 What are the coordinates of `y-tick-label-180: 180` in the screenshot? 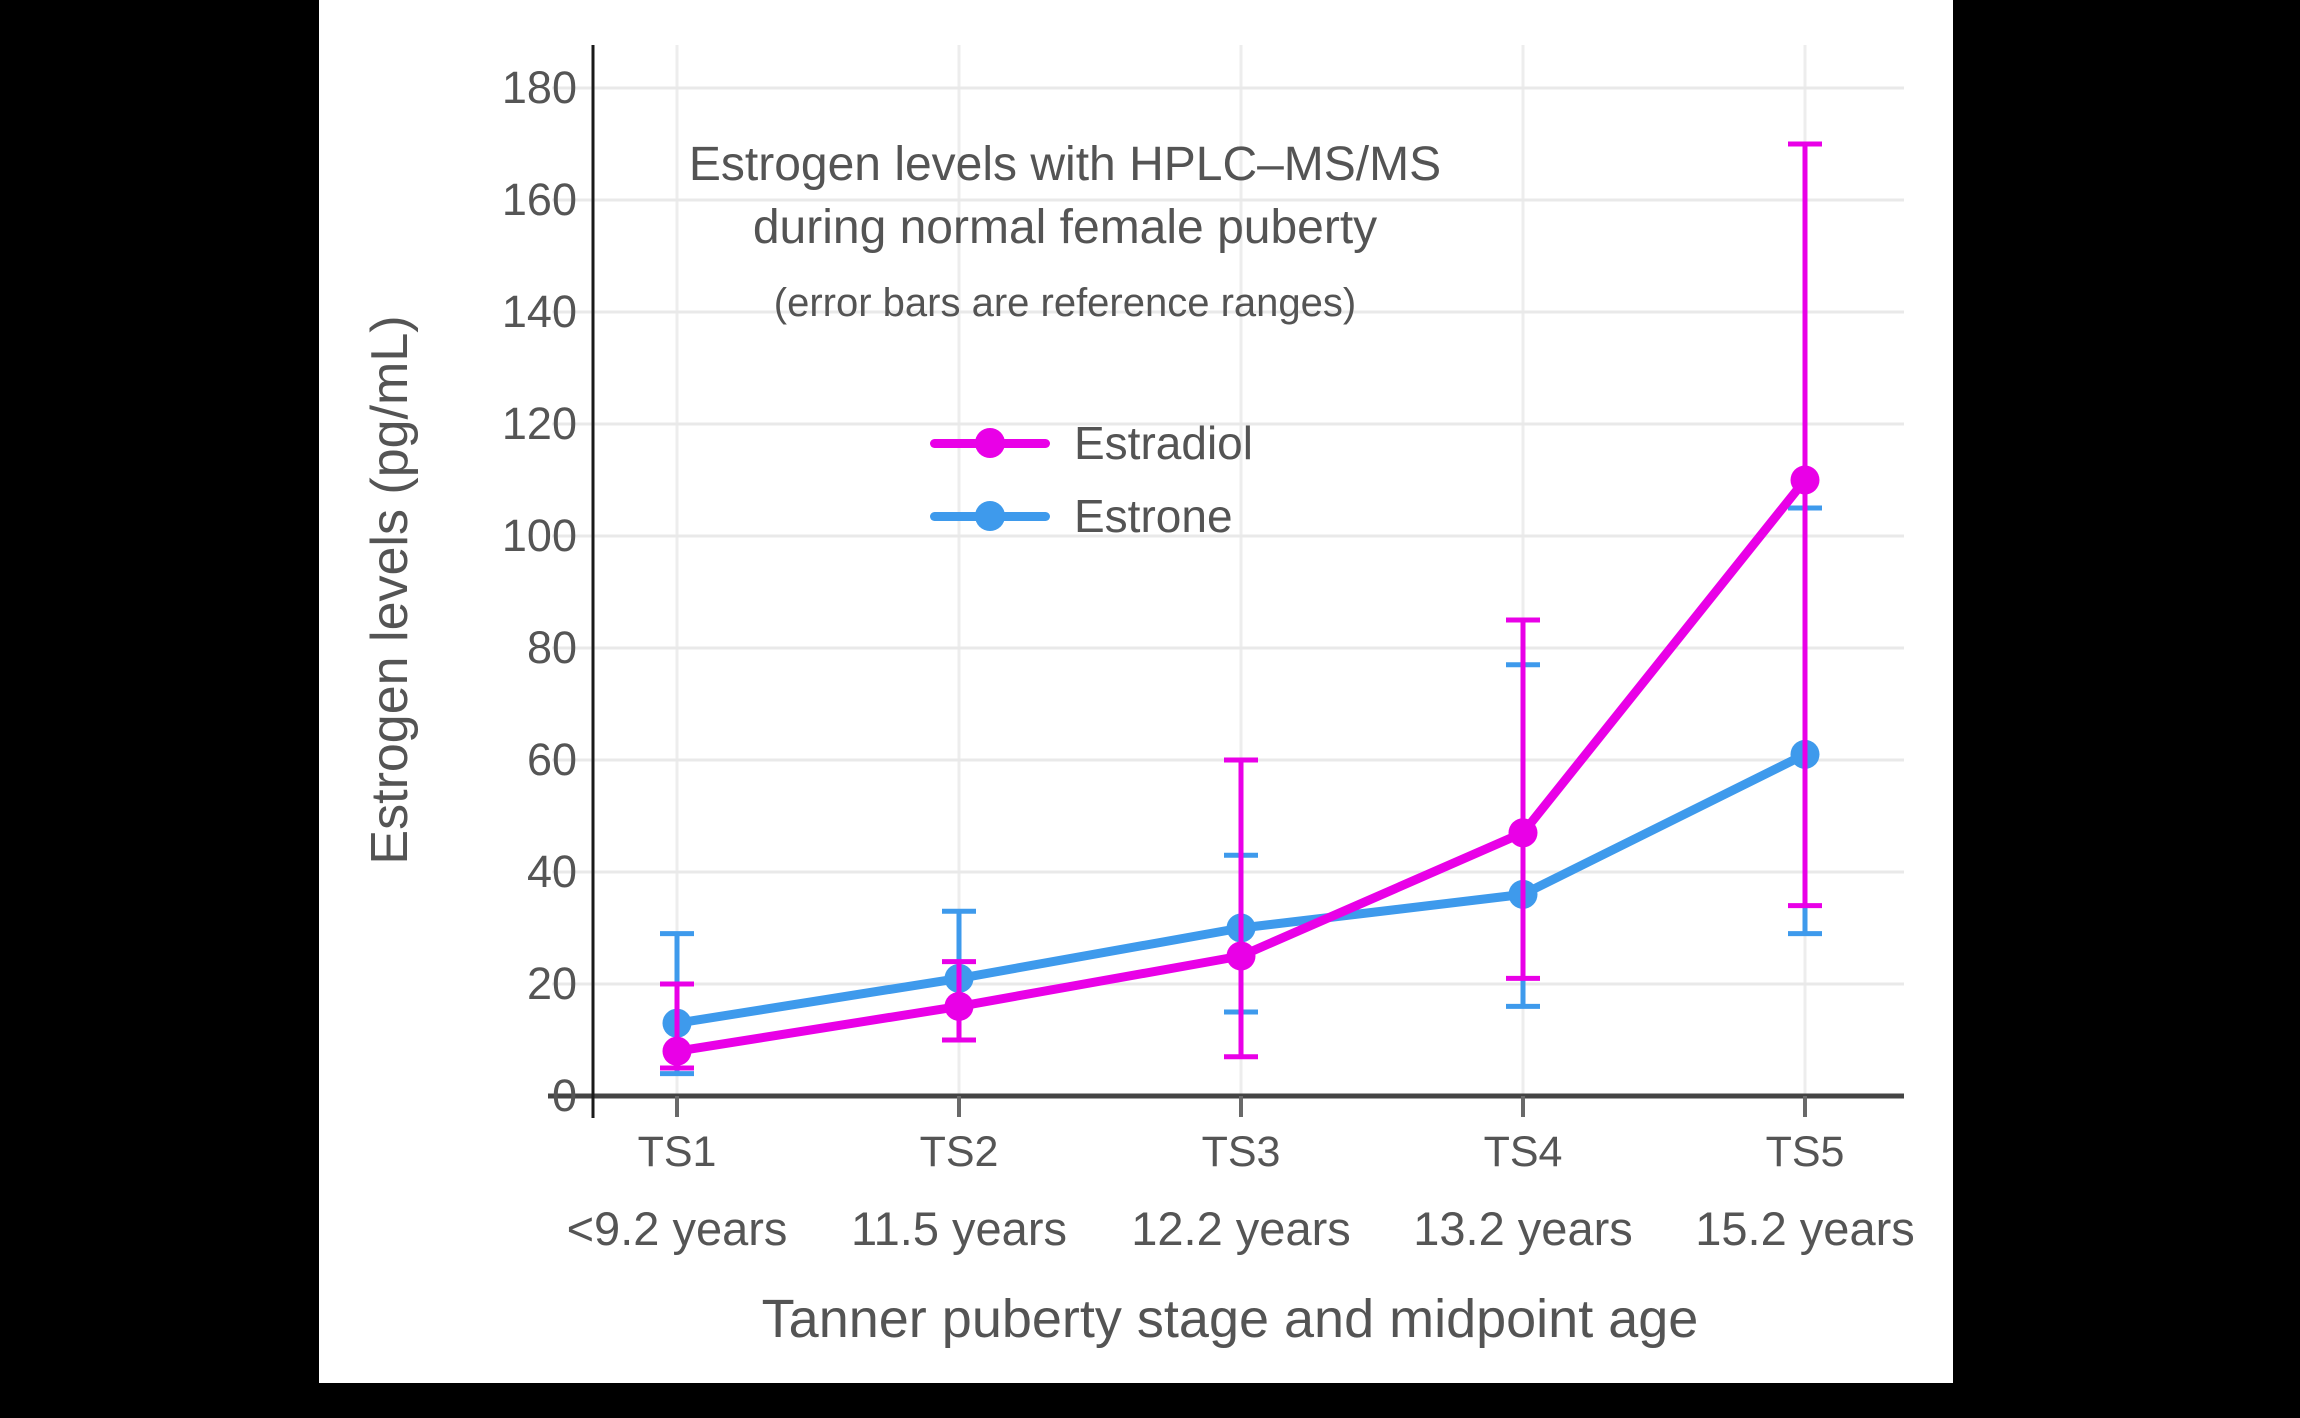 It's located at (539, 87).